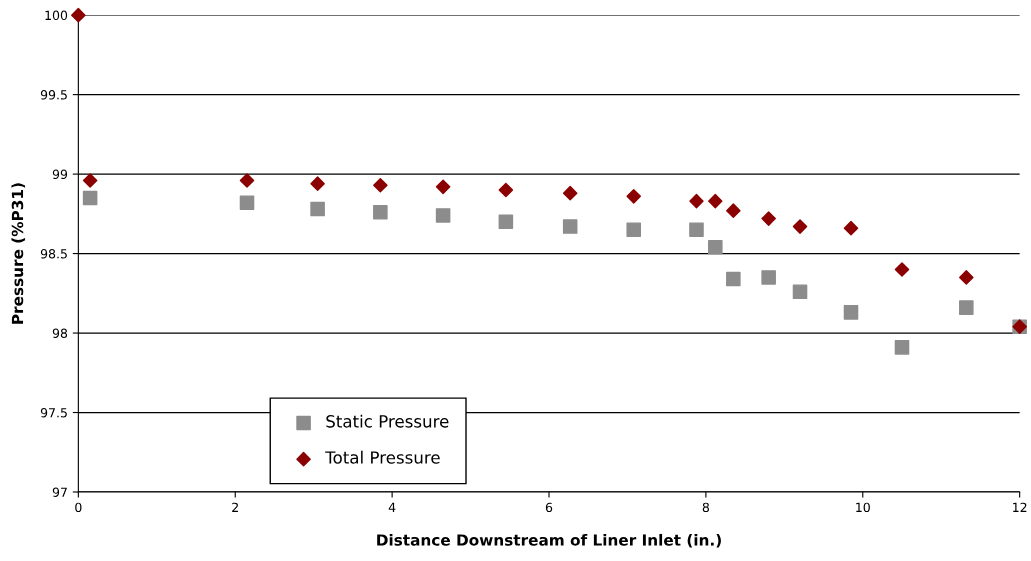 Image resolution: width=1031 pixels, height=561 pixels. I want to click on x-tick-label: 8, so click(706, 507).